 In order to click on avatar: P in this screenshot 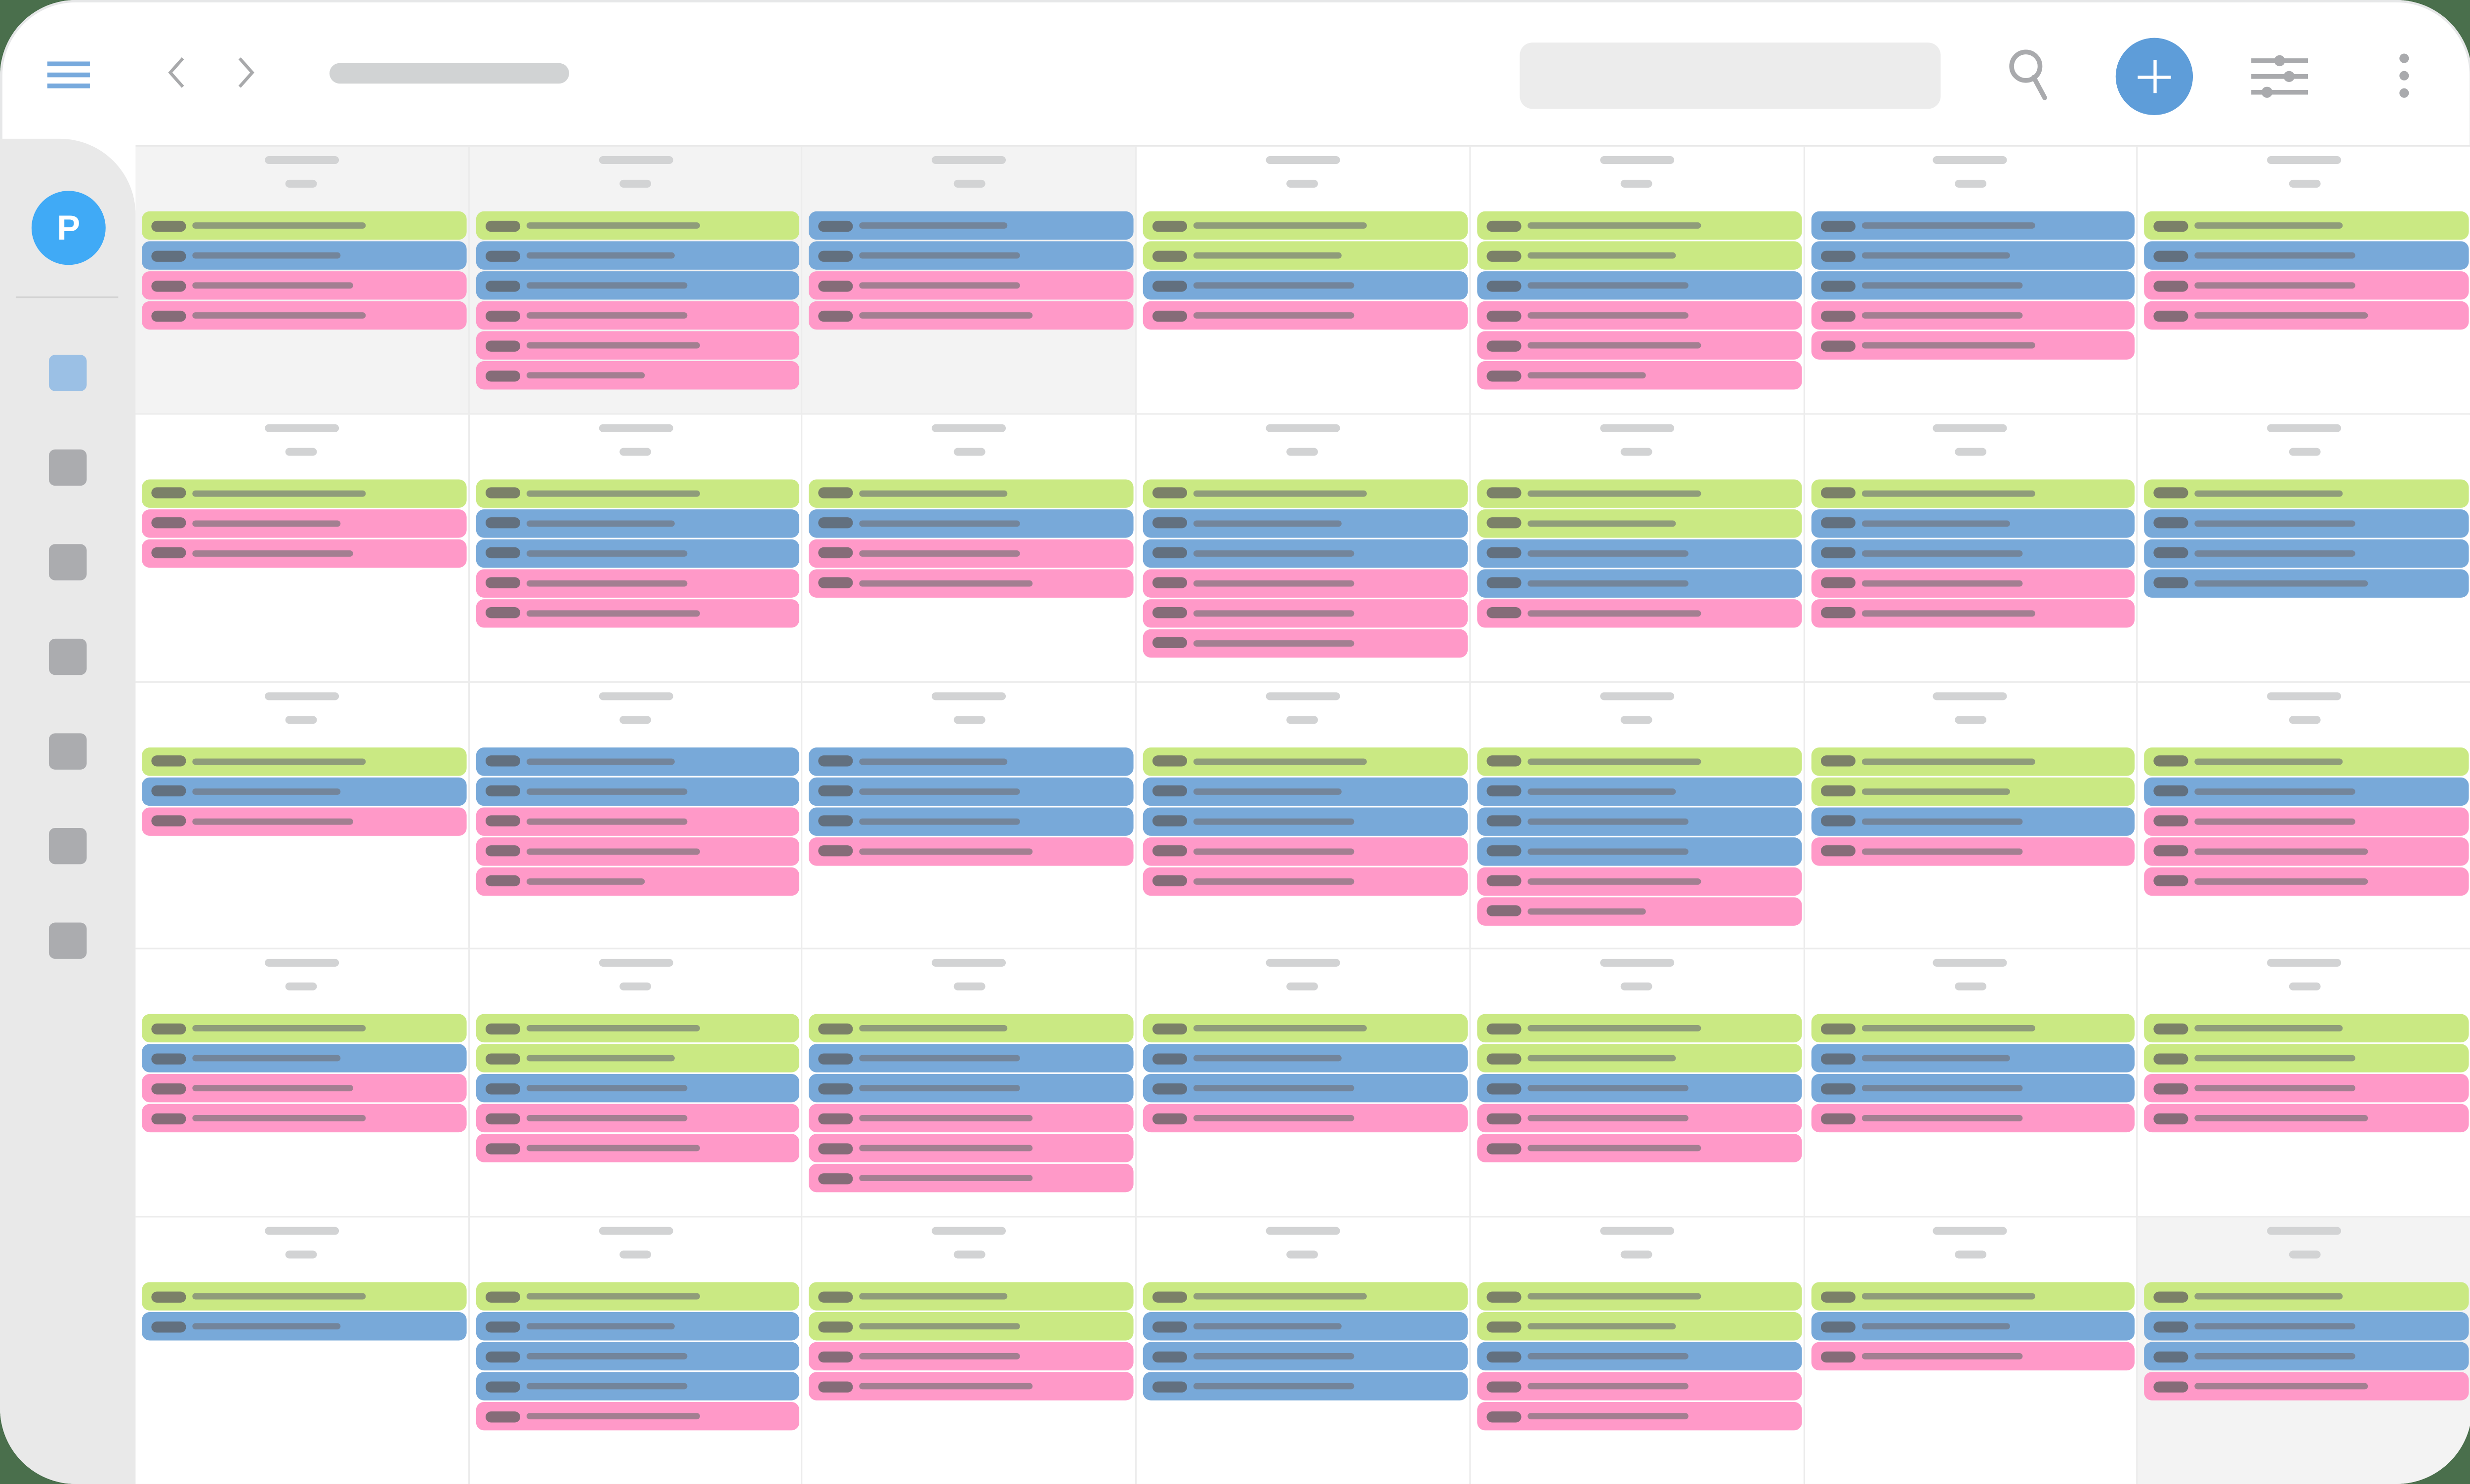, I will do `click(68, 228)`.